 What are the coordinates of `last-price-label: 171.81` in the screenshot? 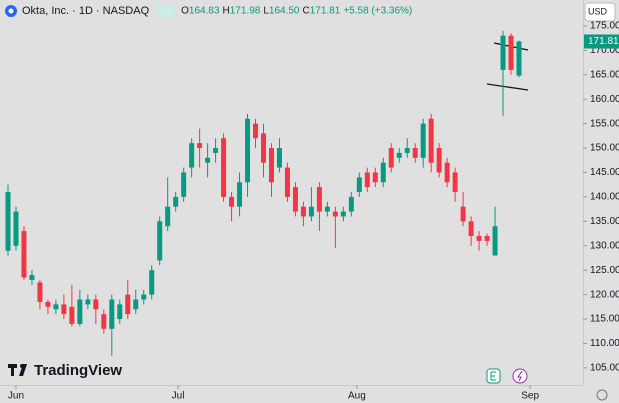 It's located at (603, 41).